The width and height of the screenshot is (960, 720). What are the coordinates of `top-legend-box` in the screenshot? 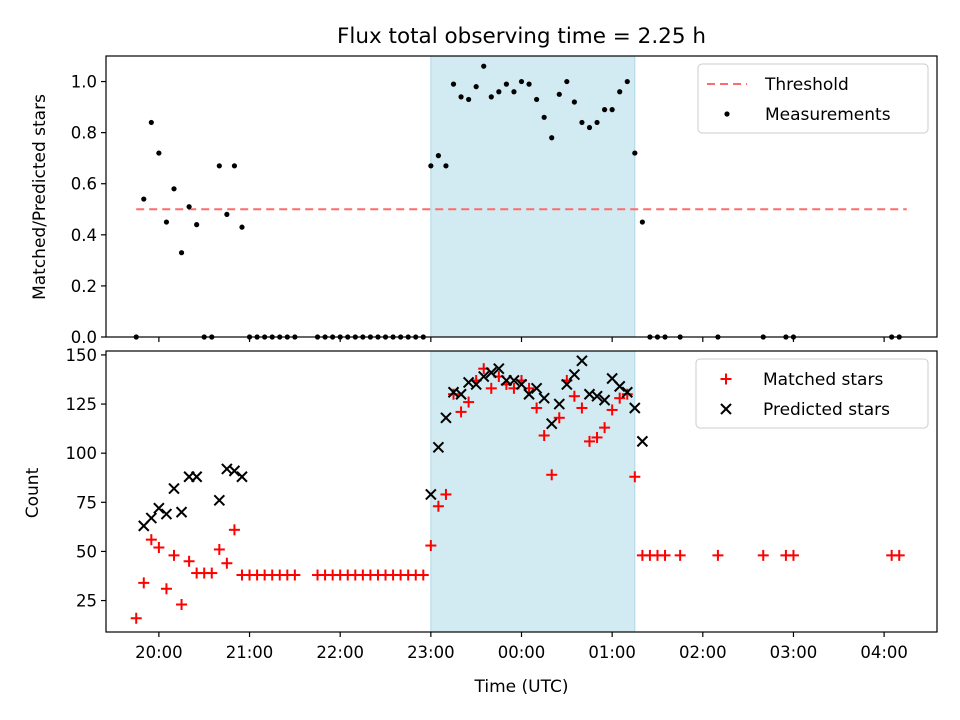 It's located at (813, 98).